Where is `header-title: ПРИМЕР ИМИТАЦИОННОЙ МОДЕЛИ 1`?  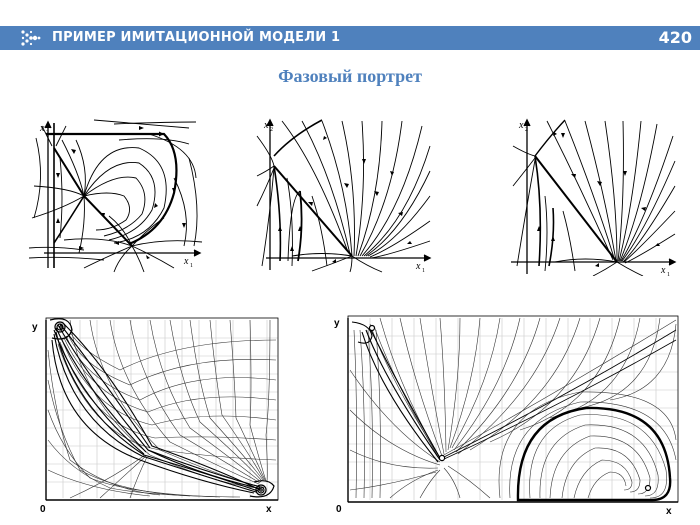
header-title: ПРИМЕР ИМИТАЦИОННОЙ МОДЕЛИ 1 is located at coordinates (196, 37).